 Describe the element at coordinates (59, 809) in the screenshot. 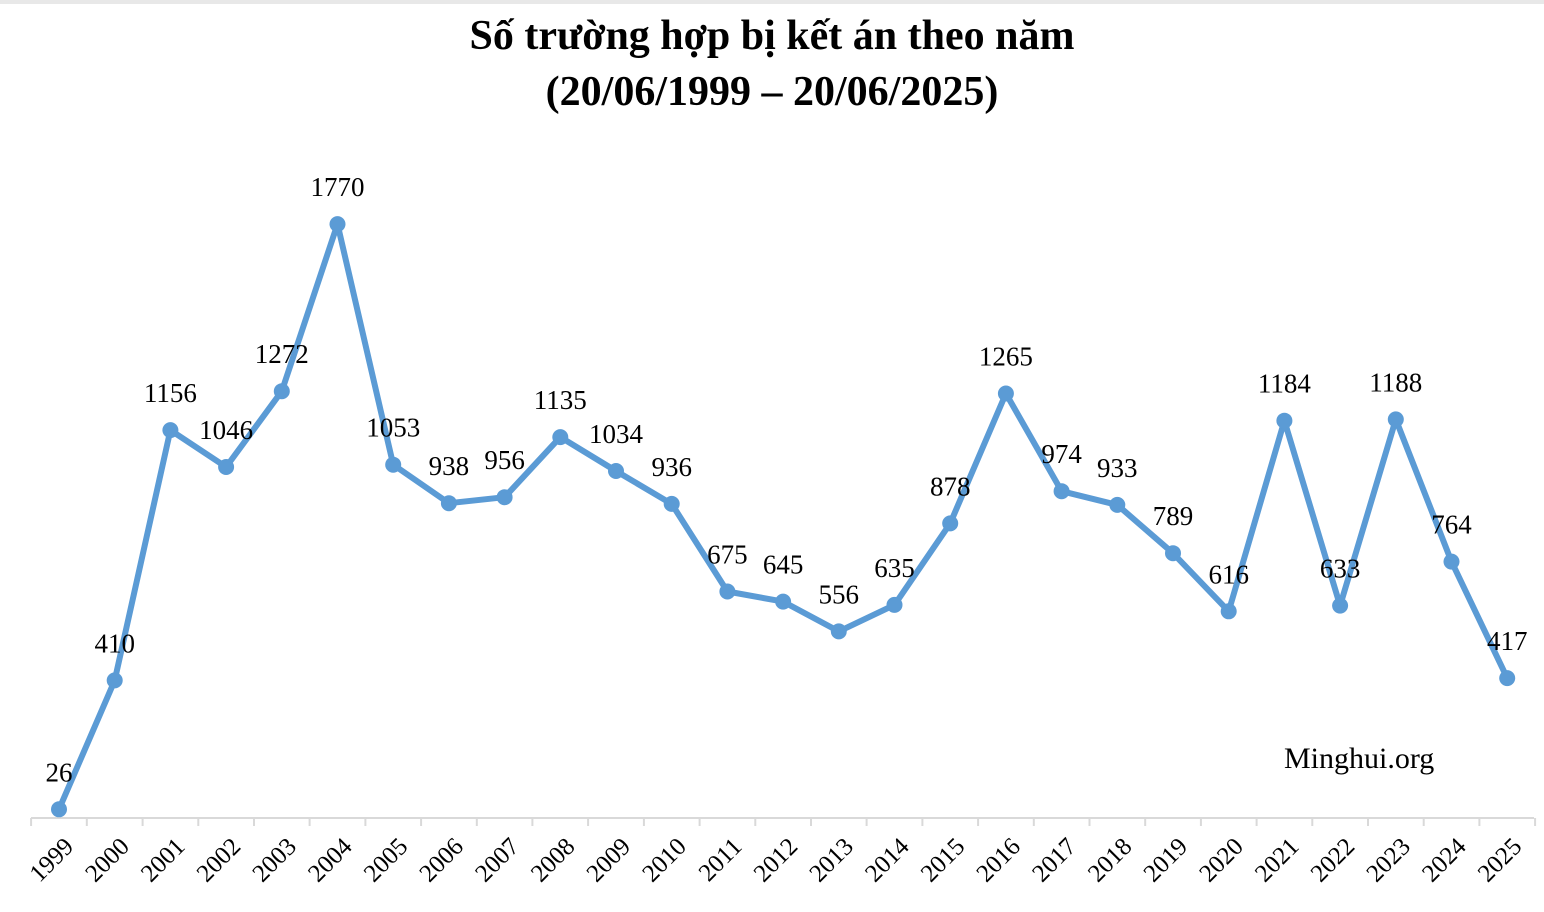

I see `data-point-1999` at that location.